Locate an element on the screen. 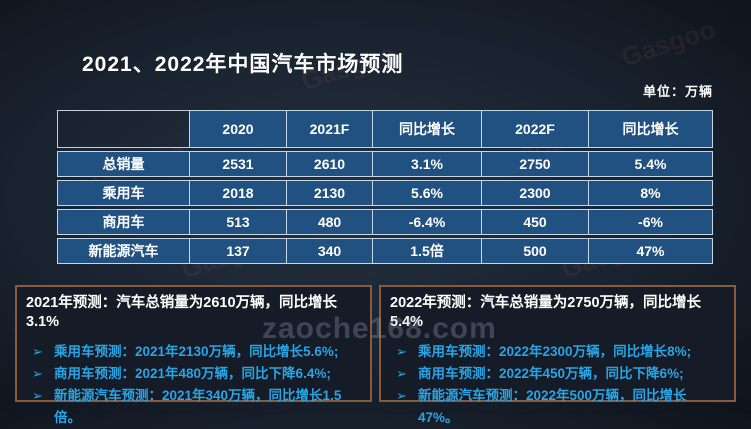 The height and width of the screenshot is (429, 751). table-cell: 5.4% is located at coordinates (650, 164).